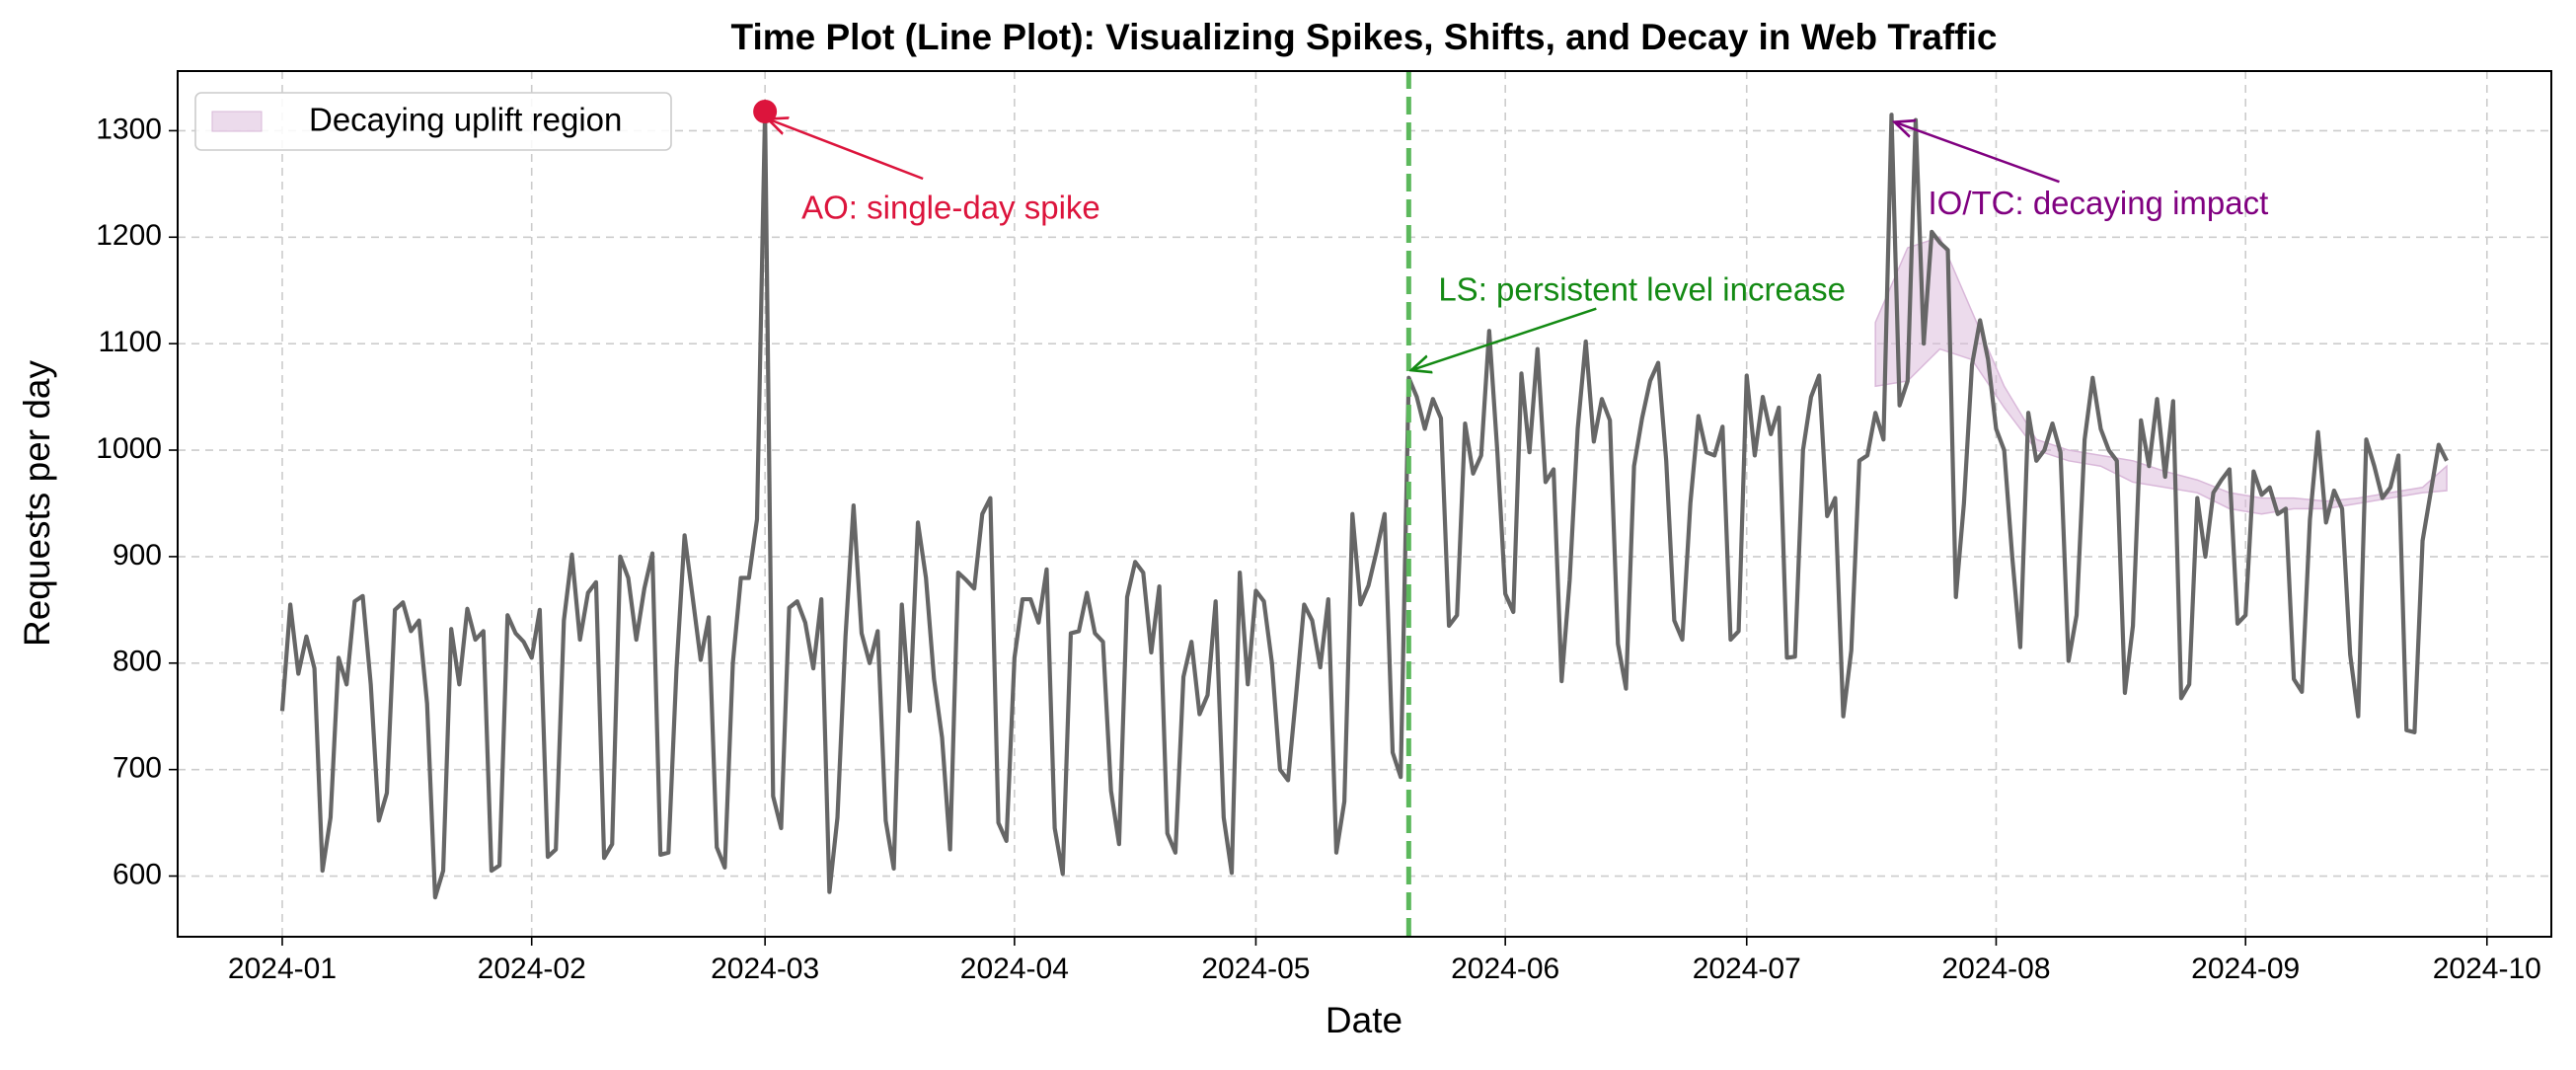  Describe the element at coordinates (2098, 203) in the screenshot. I see `annotation-text: IO/TC: decaying impact` at that location.